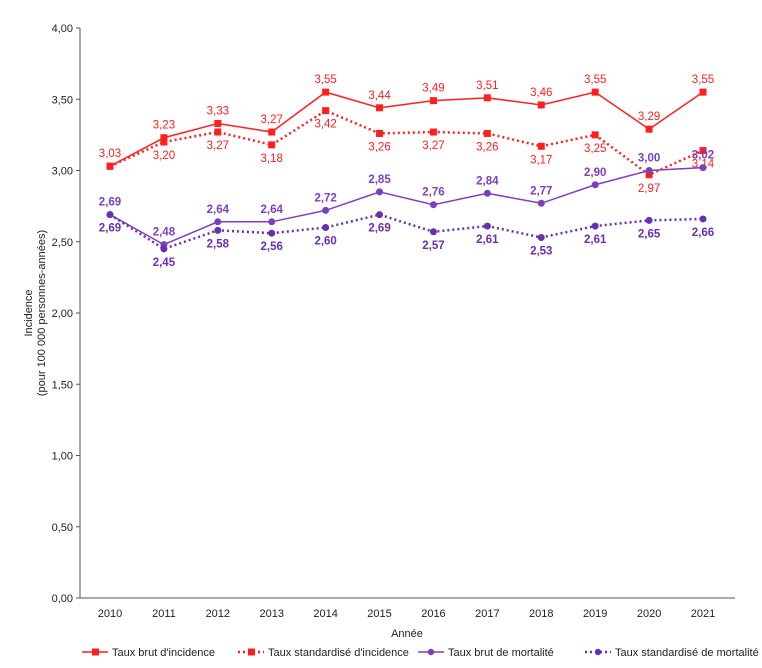 The width and height of the screenshot is (762, 668). What do you see at coordinates (325, 198) in the screenshot?
I see `data-label: 2,72` at bounding box center [325, 198].